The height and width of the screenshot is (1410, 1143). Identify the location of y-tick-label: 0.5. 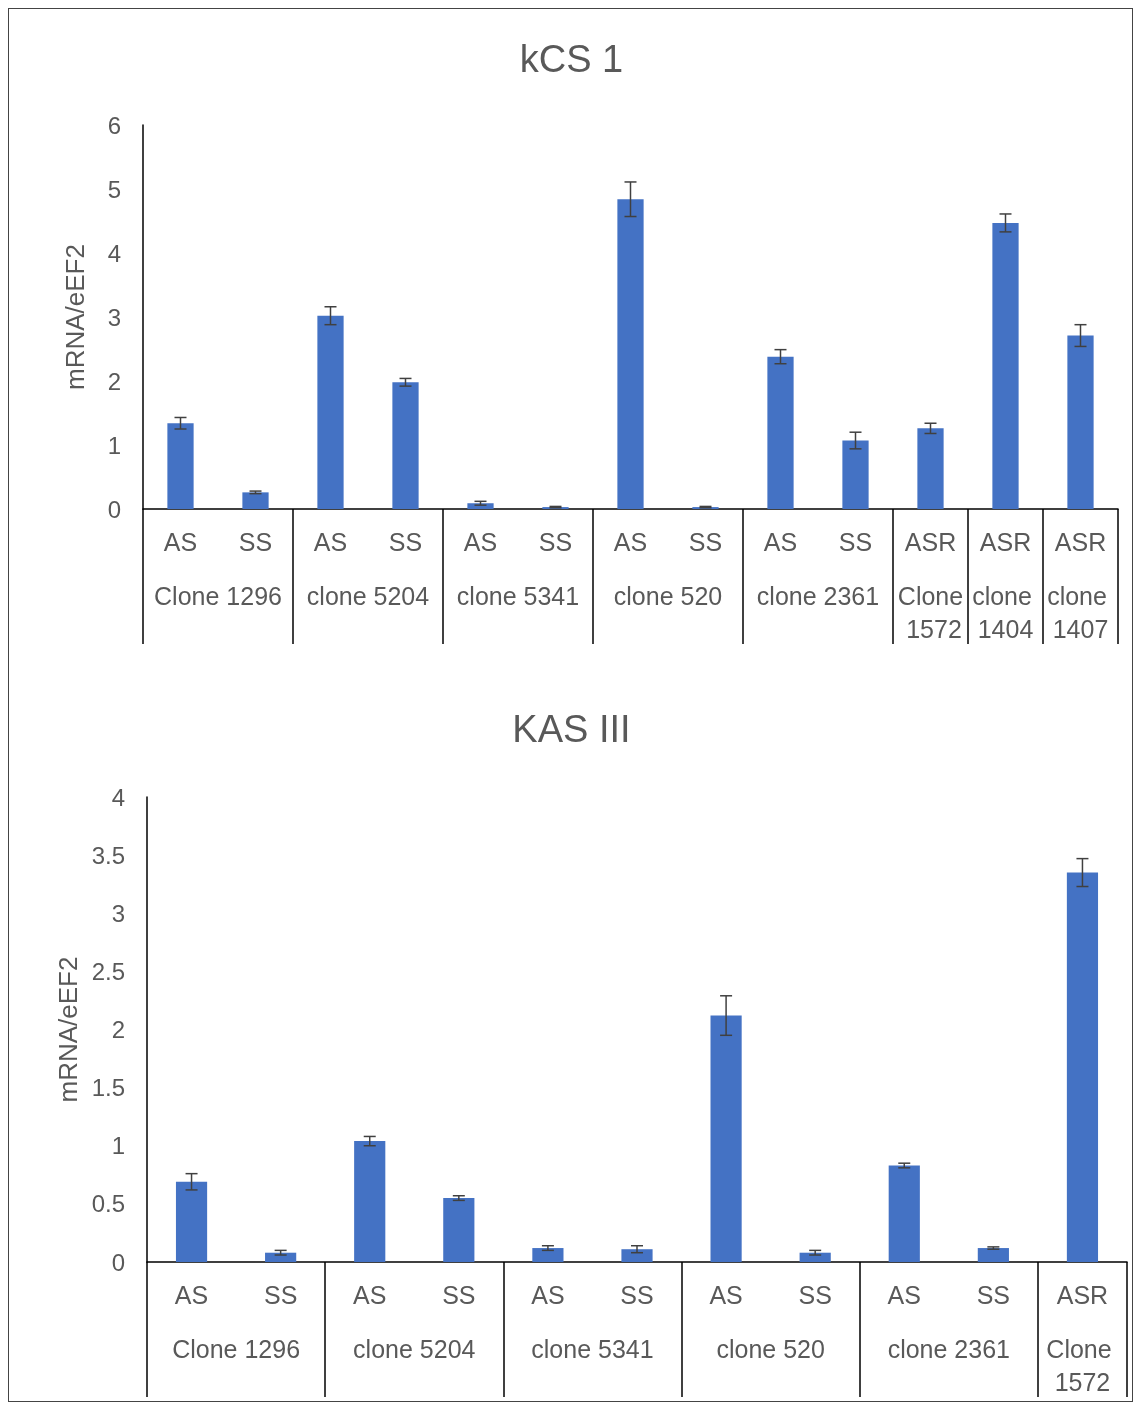
(108, 1204).